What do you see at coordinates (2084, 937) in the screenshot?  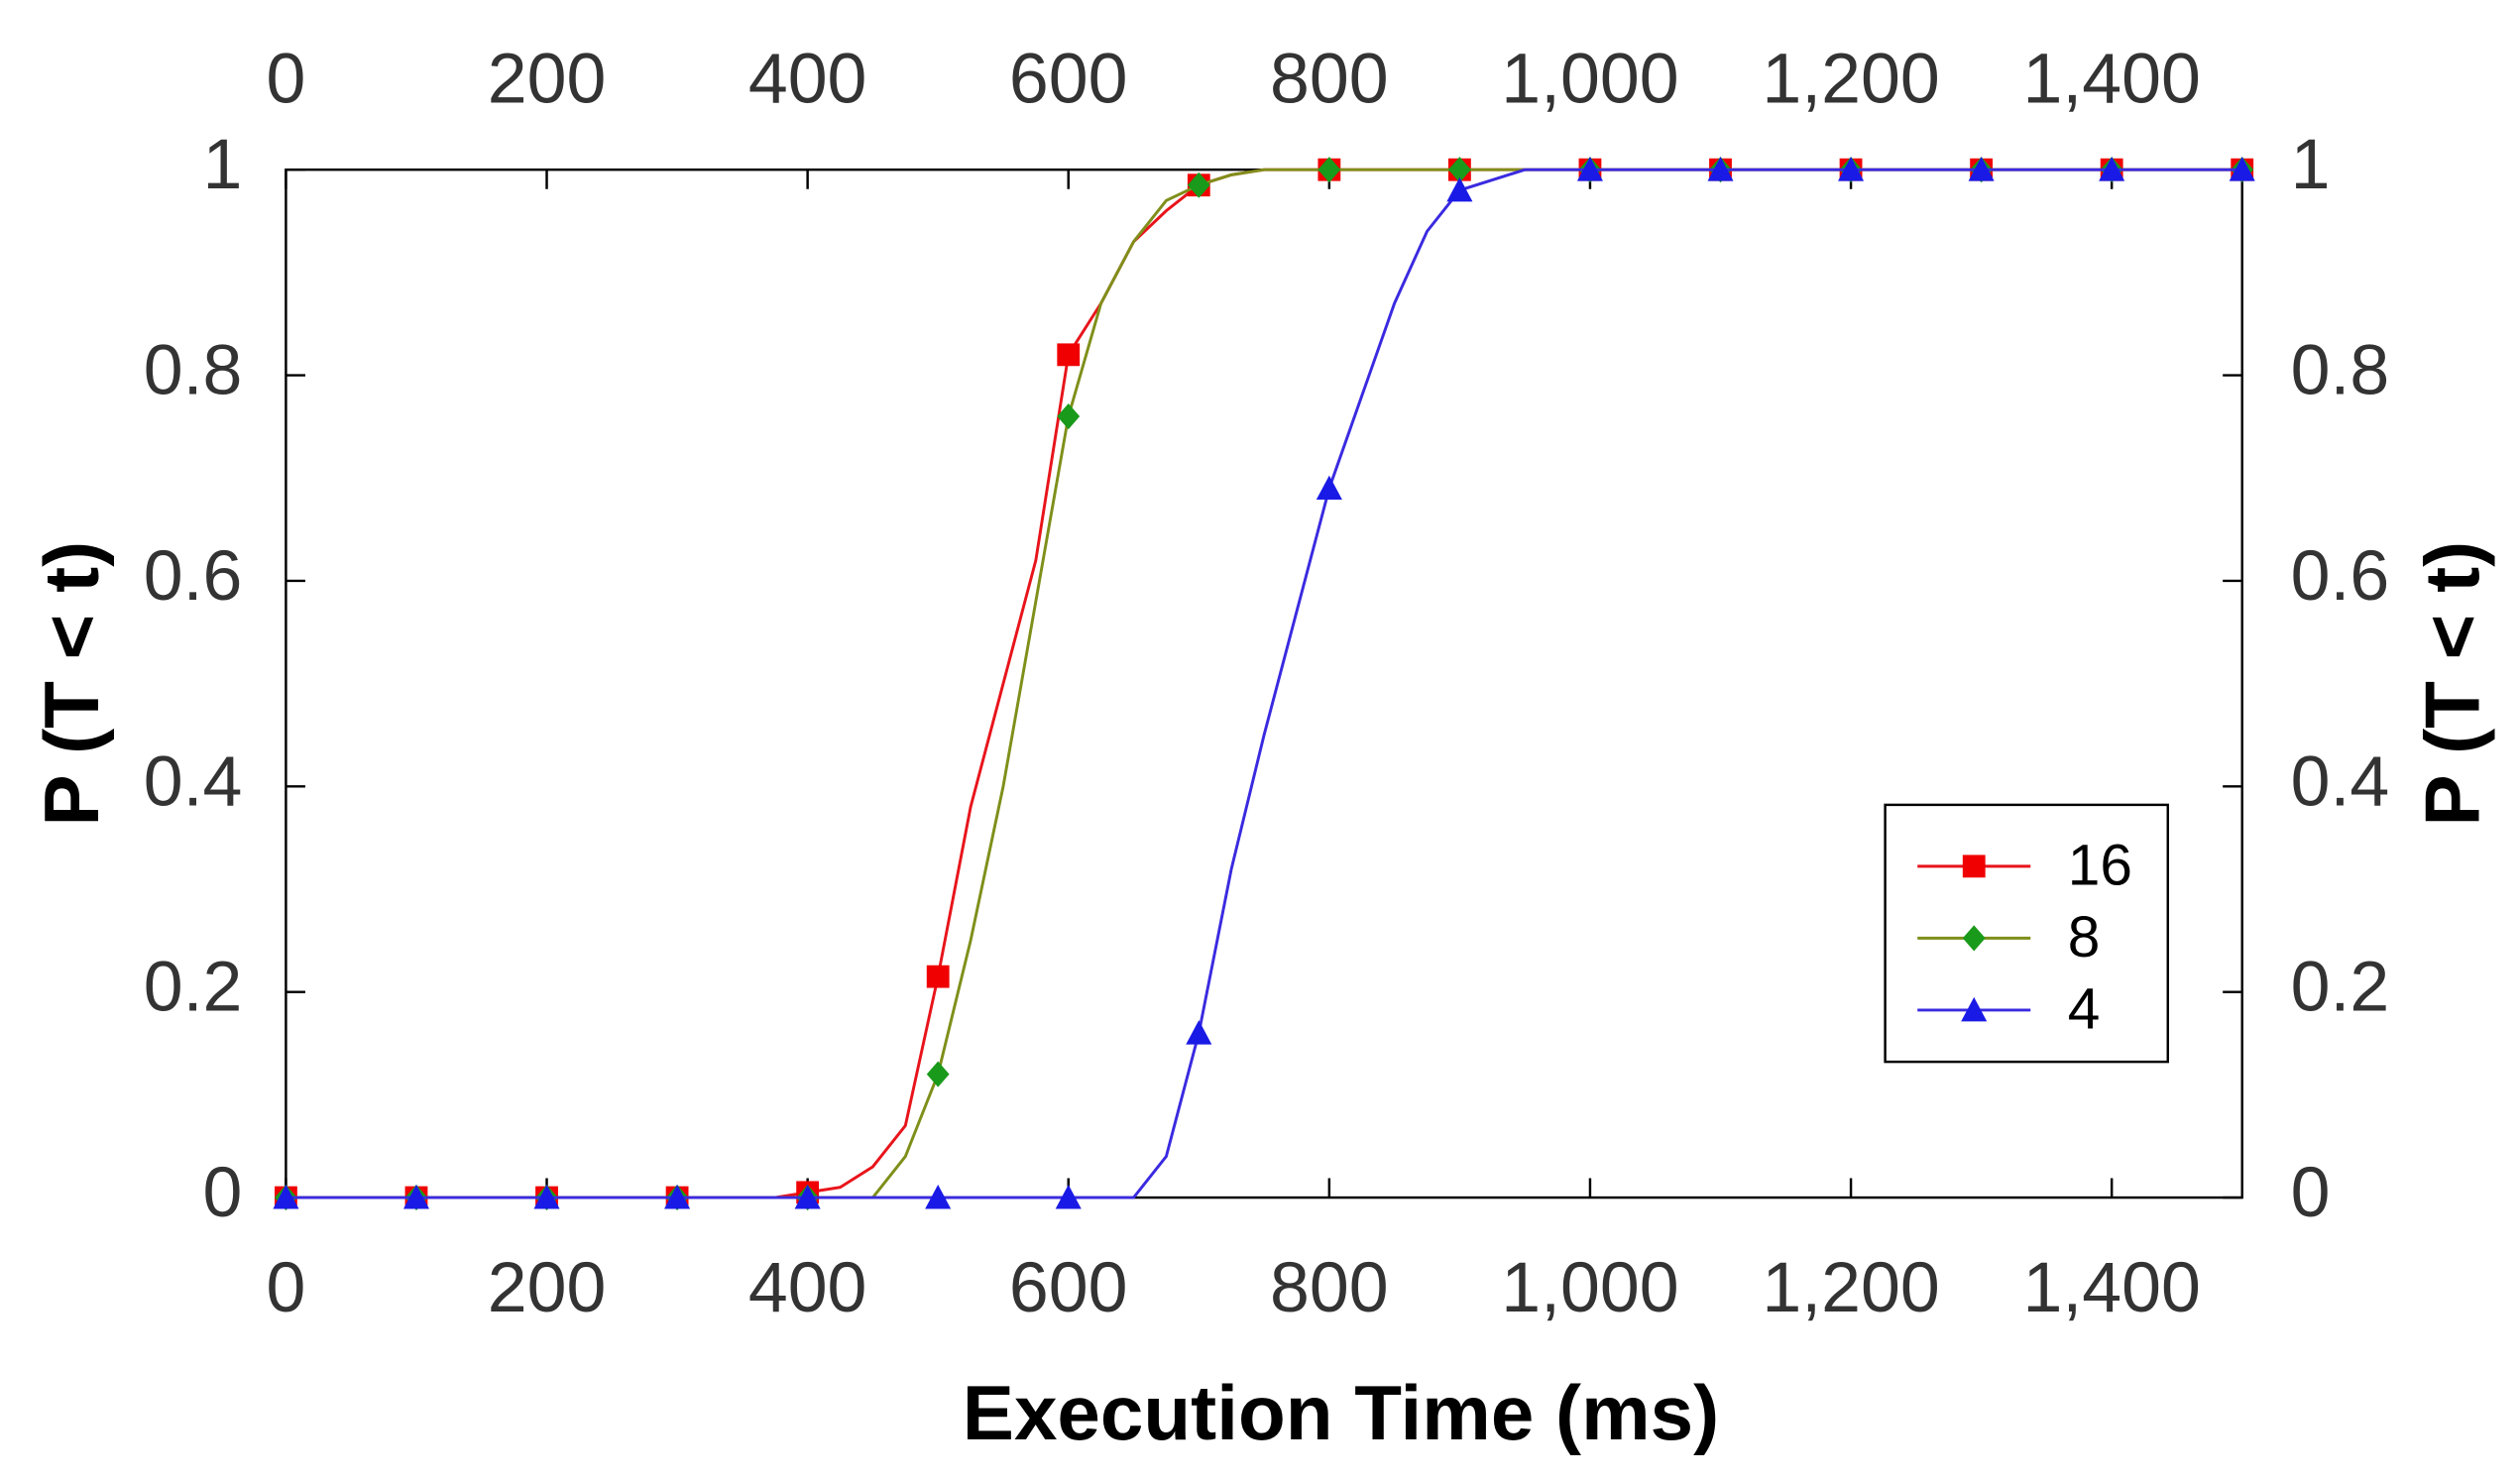 I see `legend-label: 8` at bounding box center [2084, 937].